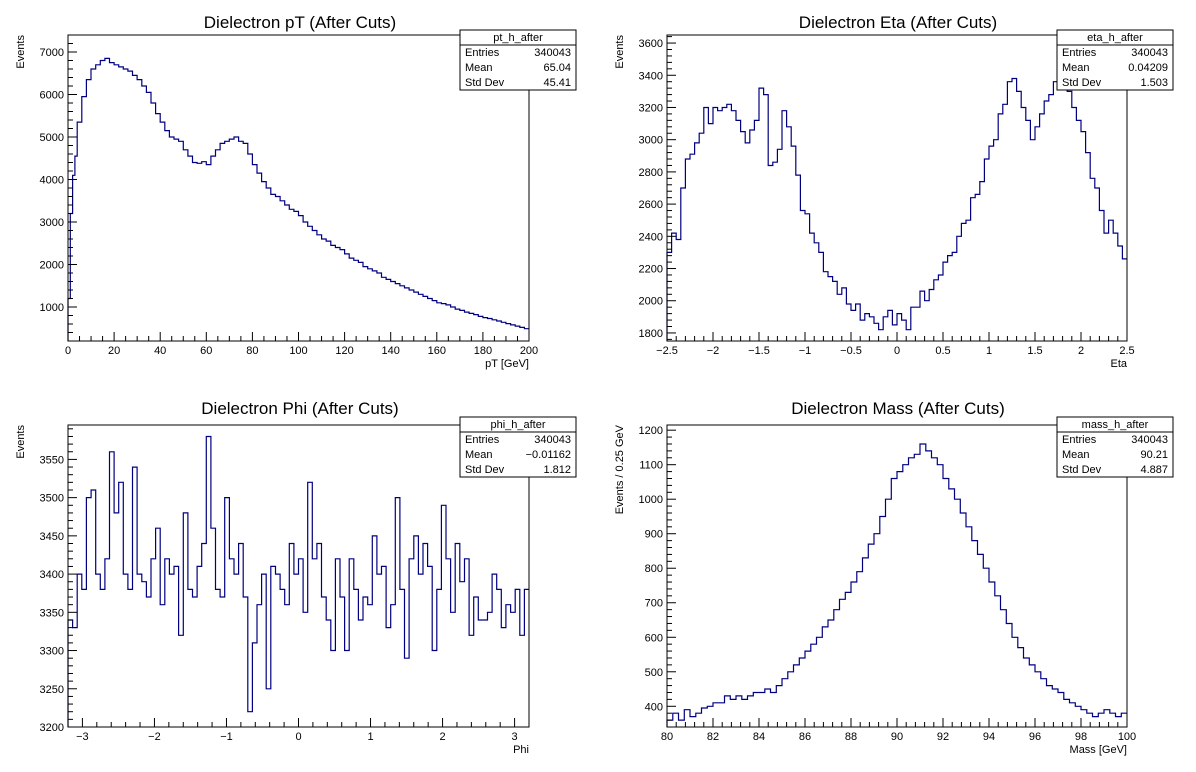  I want to click on y-tick-label: 3550, so click(52, 460).